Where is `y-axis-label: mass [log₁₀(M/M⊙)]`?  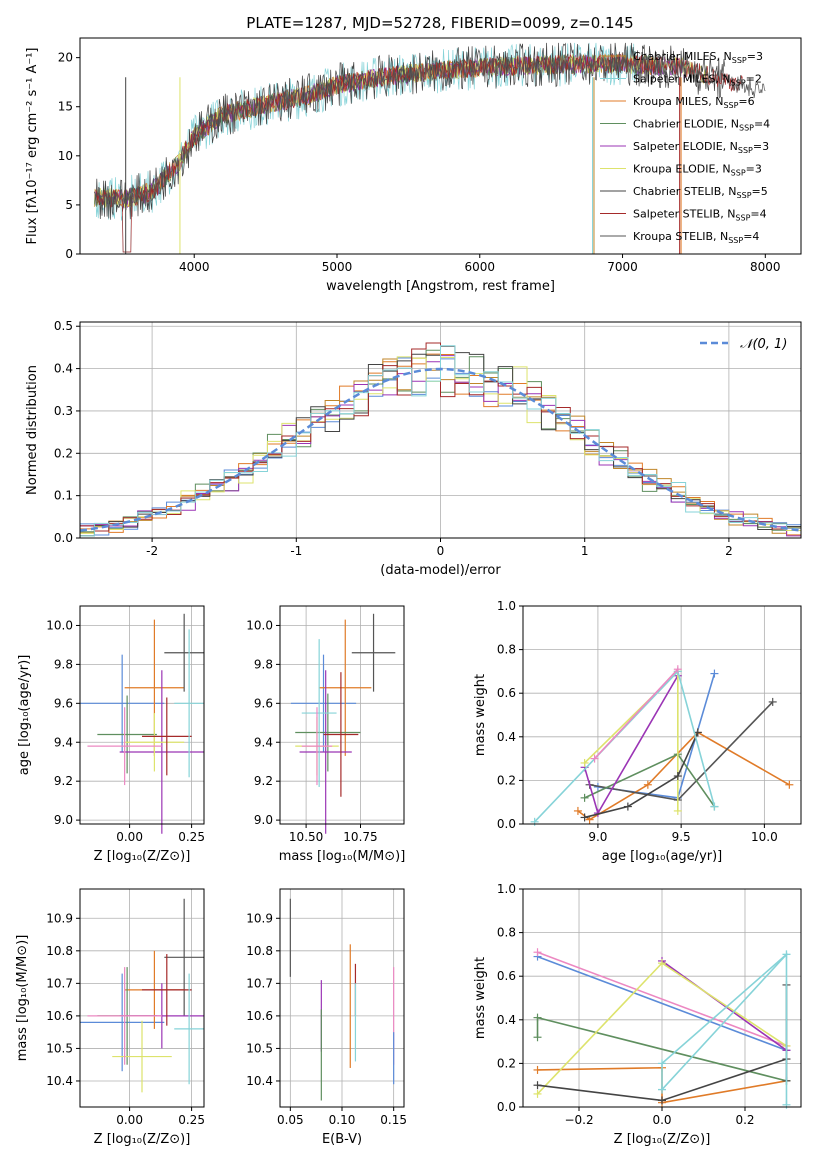 y-axis-label: mass [log₁₀(M/M⊙)] is located at coordinates (22, 998).